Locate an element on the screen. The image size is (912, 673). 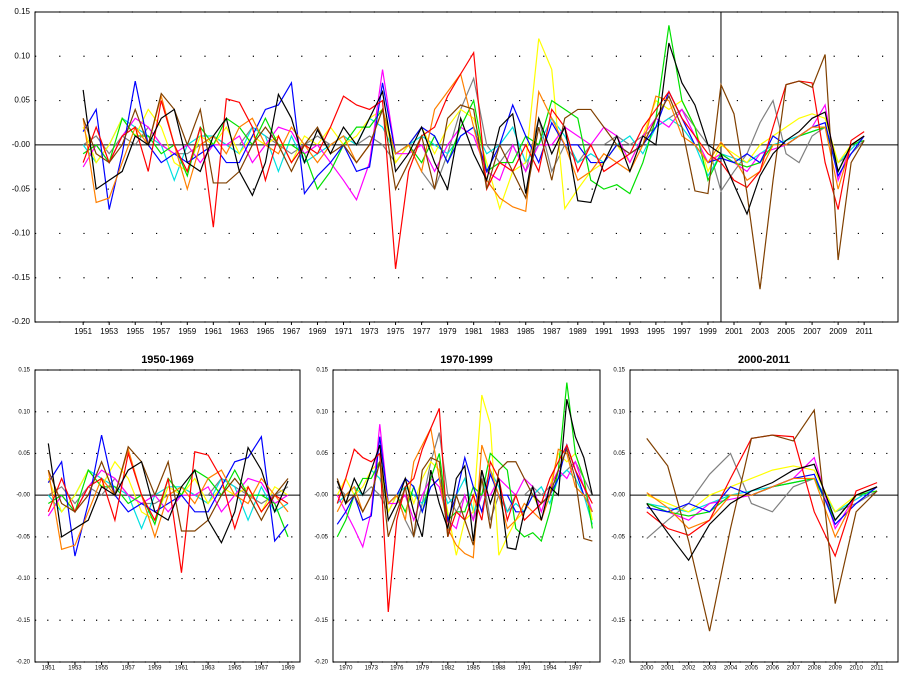
x-tick-label: 1970 is located at coordinates (346, 669).